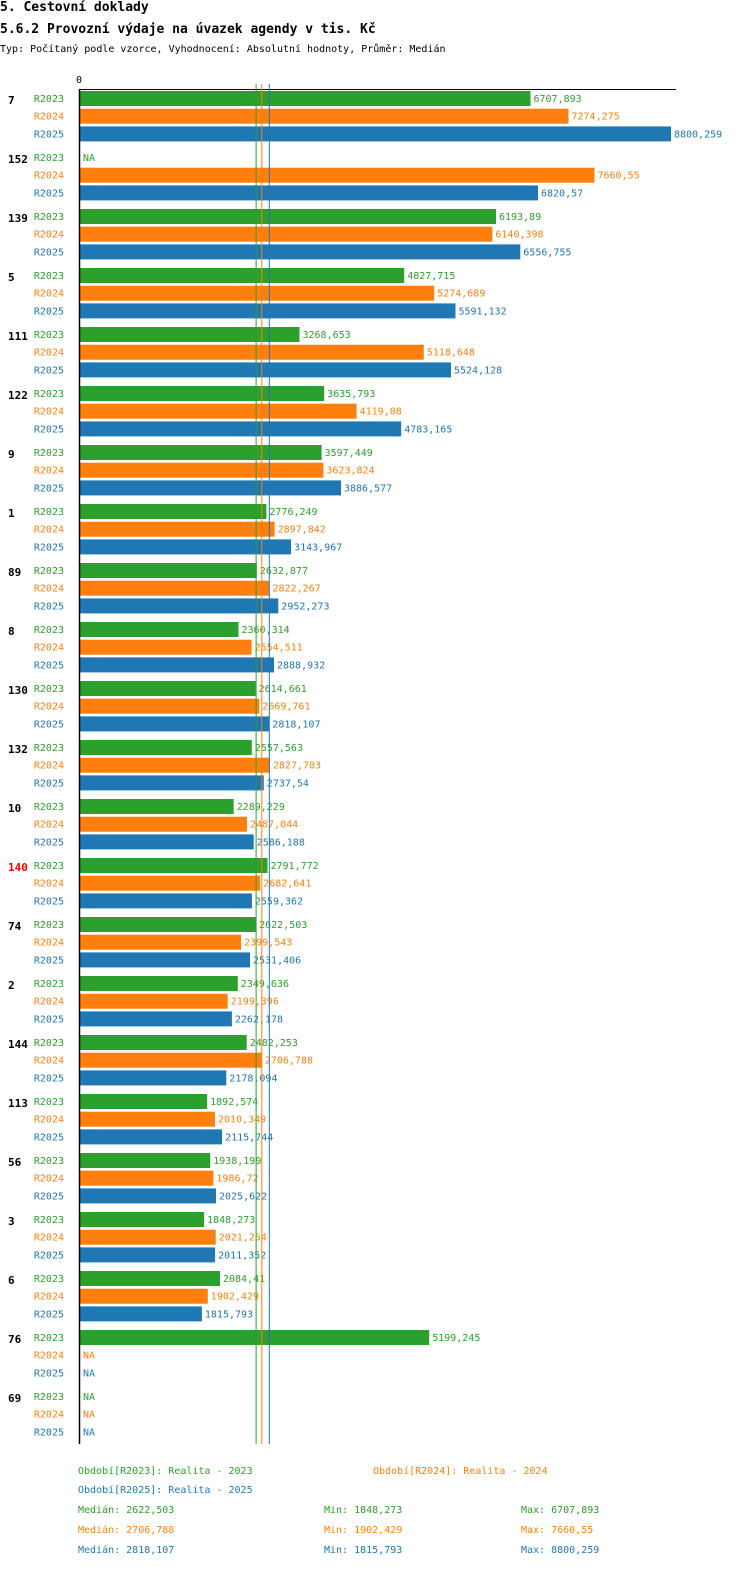 The width and height of the screenshot is (750, 1592). I want to click on category-label: 3, so click(11, 1221).